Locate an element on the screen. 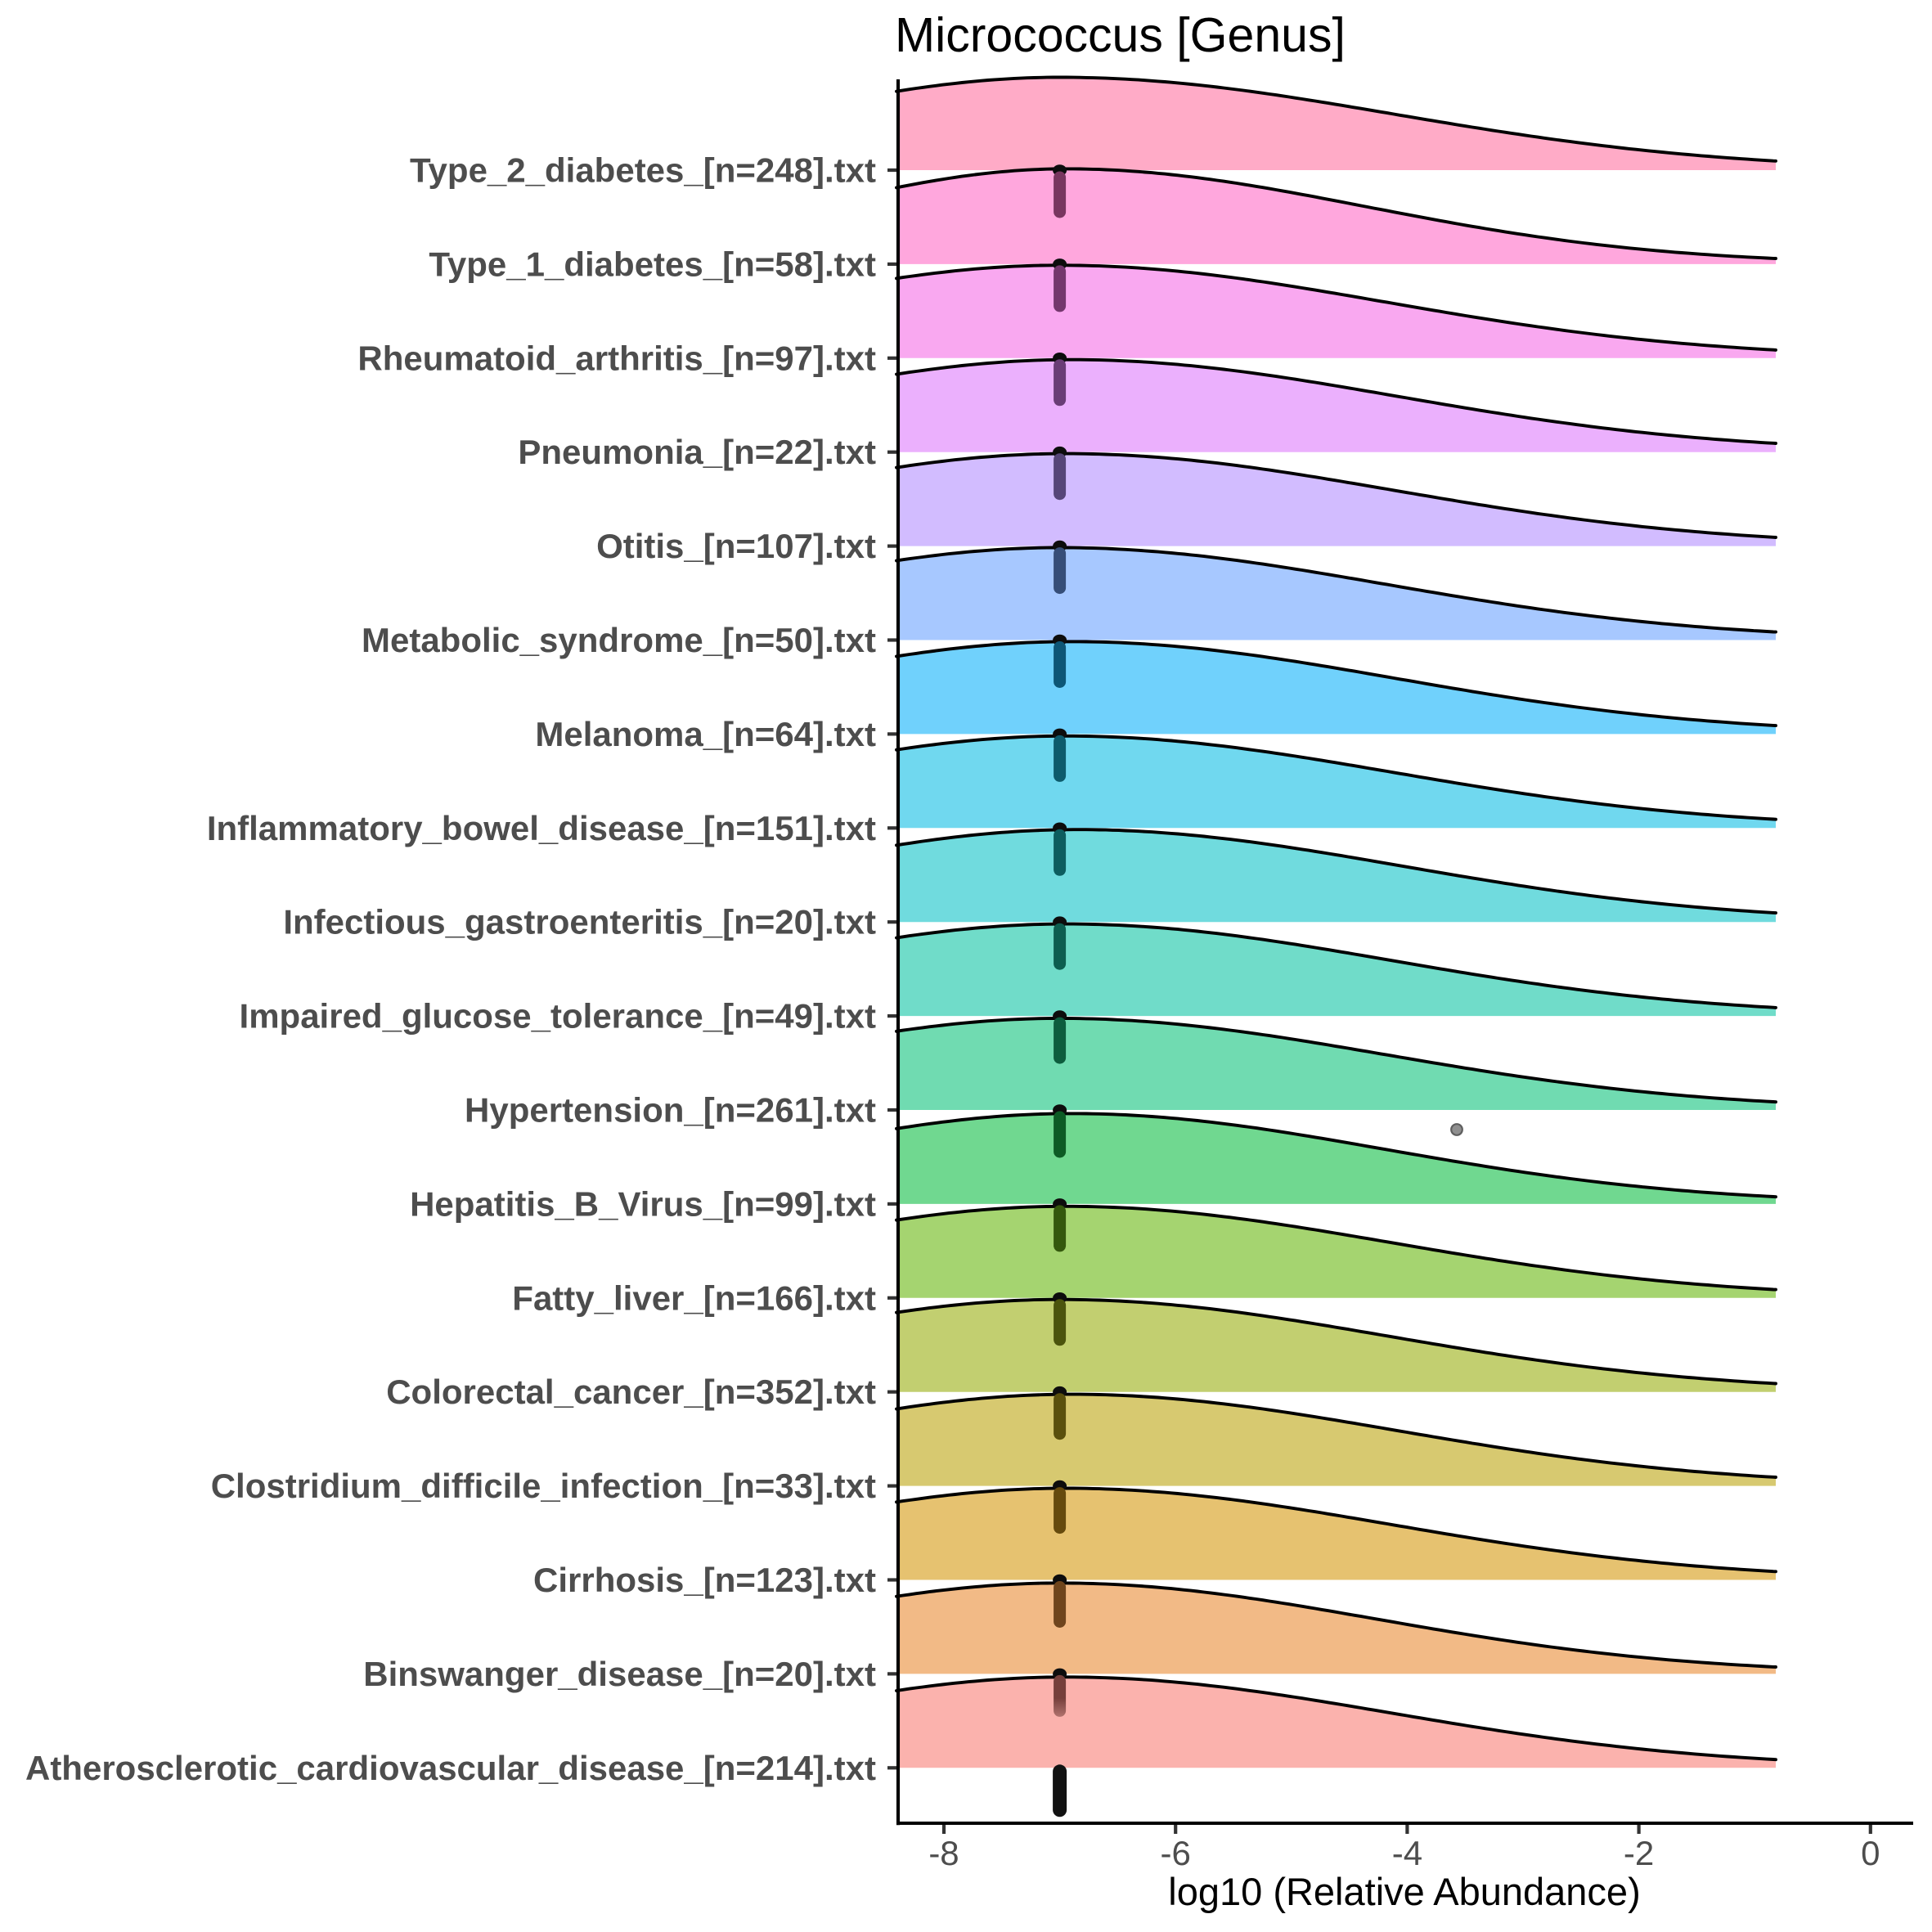 The width and height of the screenshot is (1932, 1932). svg-text: Otitis_[n=107].txt is located at coordinates (736, 546).